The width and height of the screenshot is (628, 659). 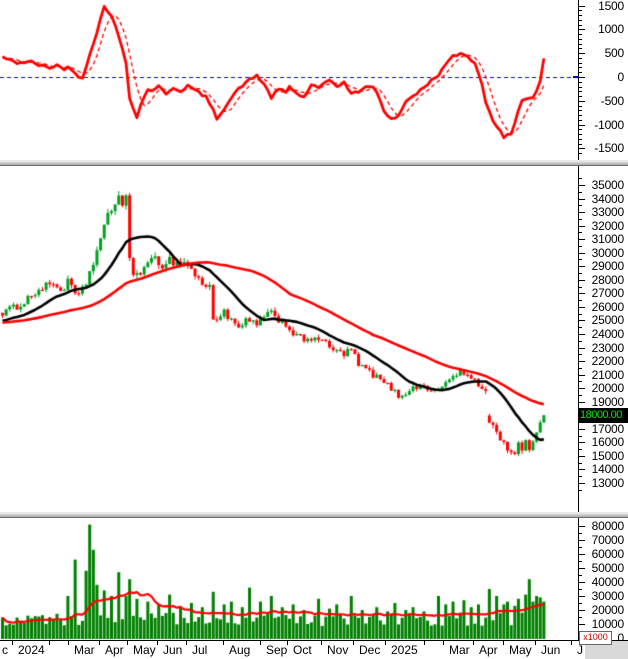 What do you see at coordinates (606, 650) in the screenshot?
I see `axis-corner` at bounding box center [606, 650].